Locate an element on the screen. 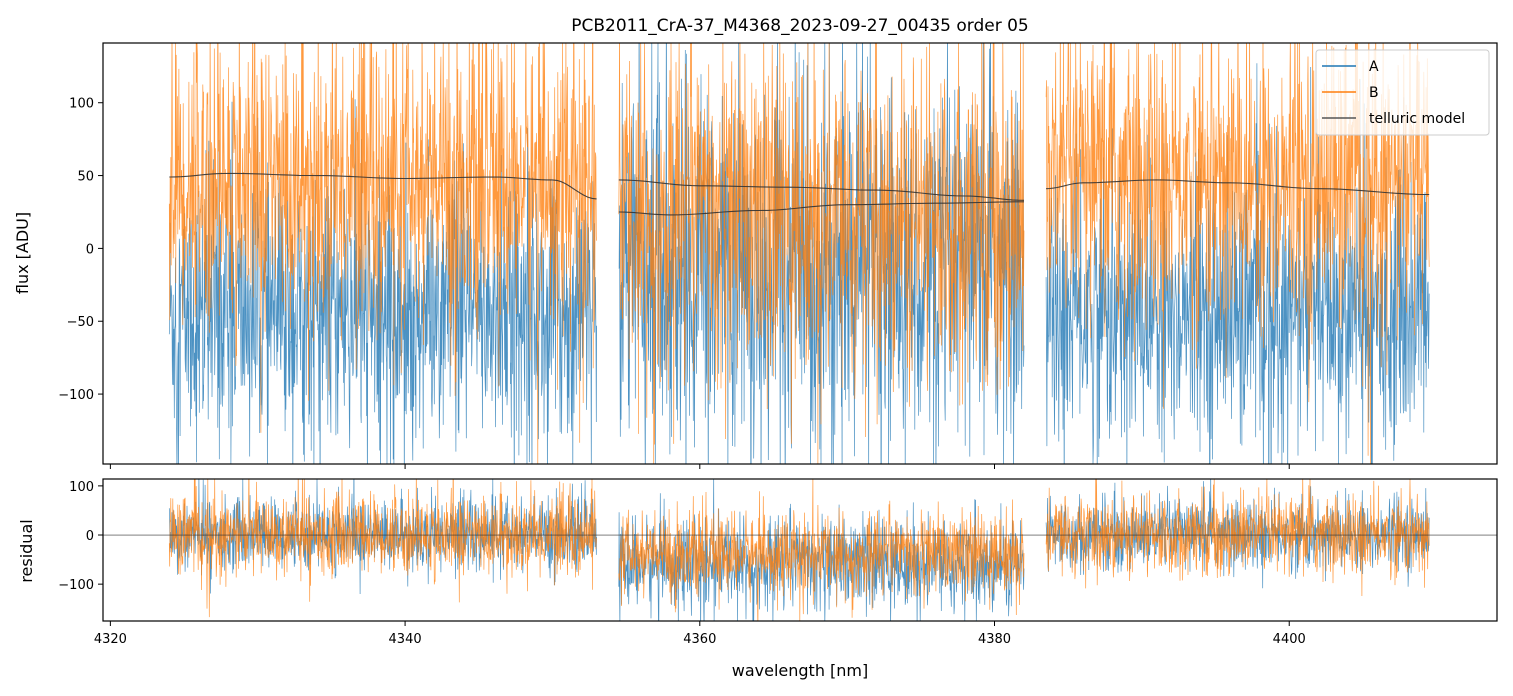 This screenshot has height=696, width=1513. x-tick-label: 4360 is located at coordinates (699, 639).